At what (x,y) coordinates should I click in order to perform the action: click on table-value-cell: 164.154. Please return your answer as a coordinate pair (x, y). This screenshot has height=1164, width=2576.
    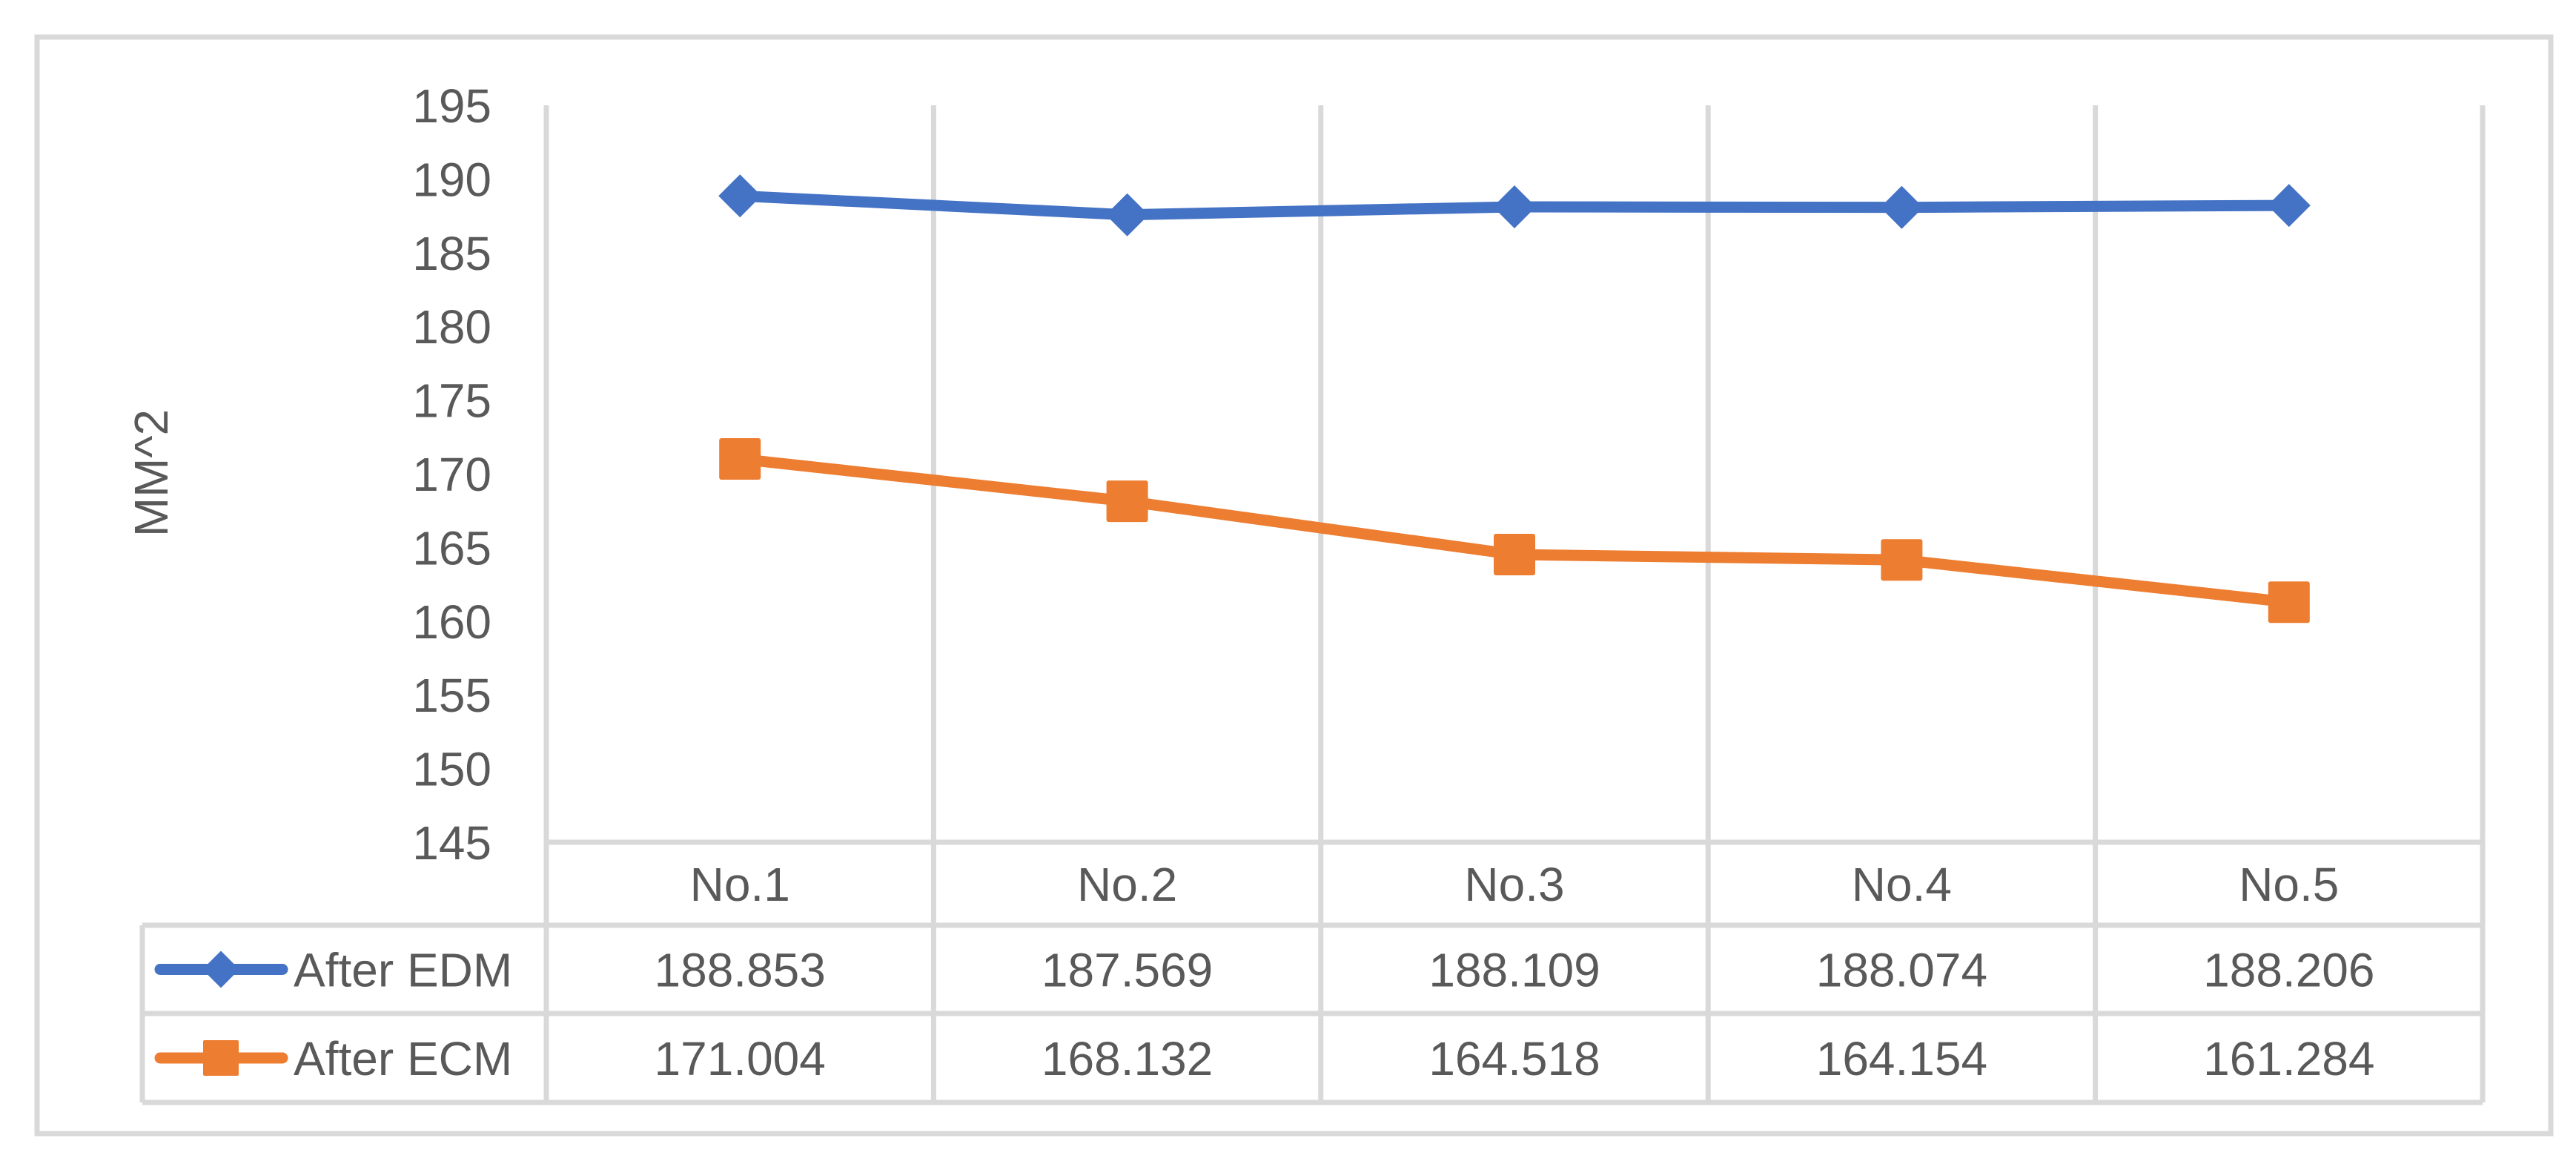
    Looking at the image, I should click on (1901, 1058).